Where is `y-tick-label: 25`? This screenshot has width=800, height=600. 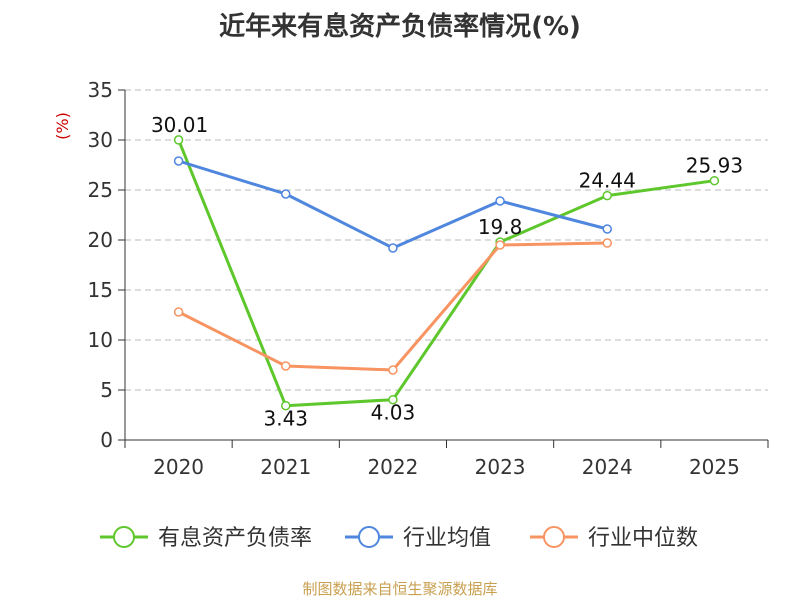 y-tick-label: 25 is located at coordinates (100, 190).